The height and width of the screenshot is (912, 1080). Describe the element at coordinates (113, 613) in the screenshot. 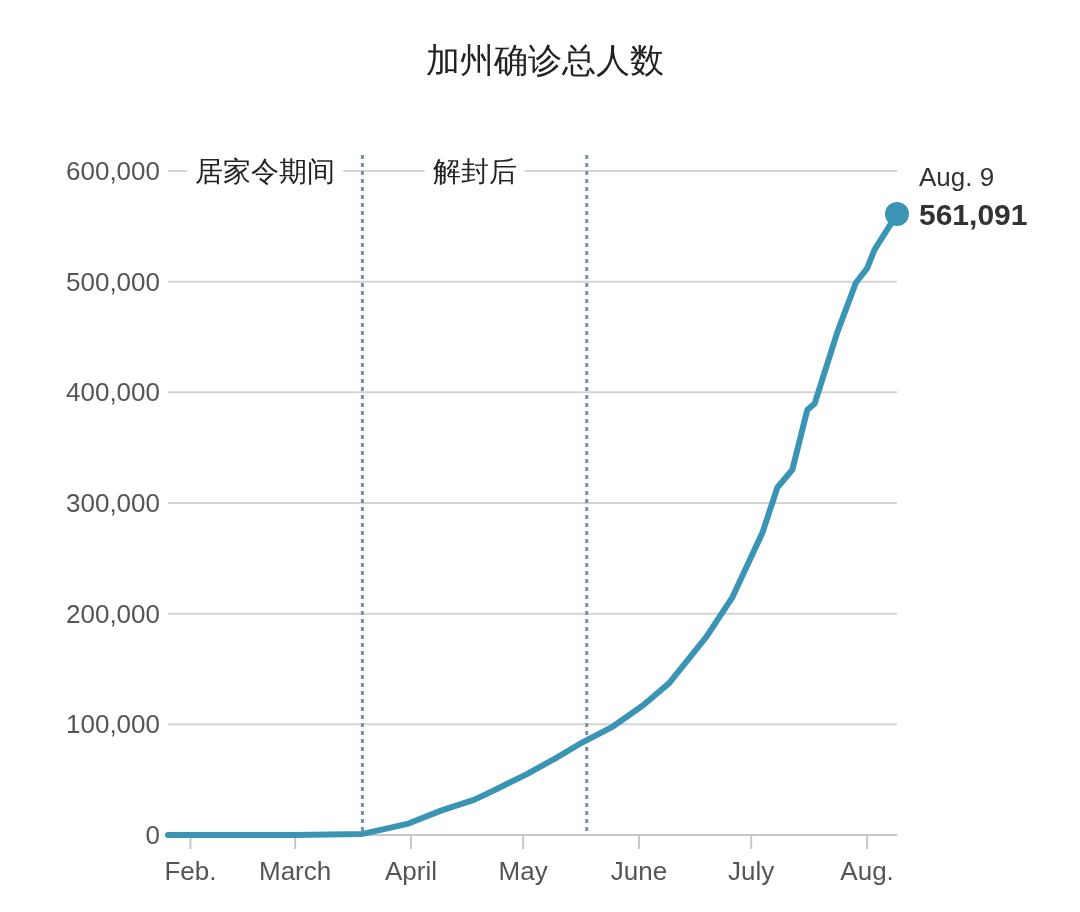

I see `y-tick-label: 200,000` at that location.